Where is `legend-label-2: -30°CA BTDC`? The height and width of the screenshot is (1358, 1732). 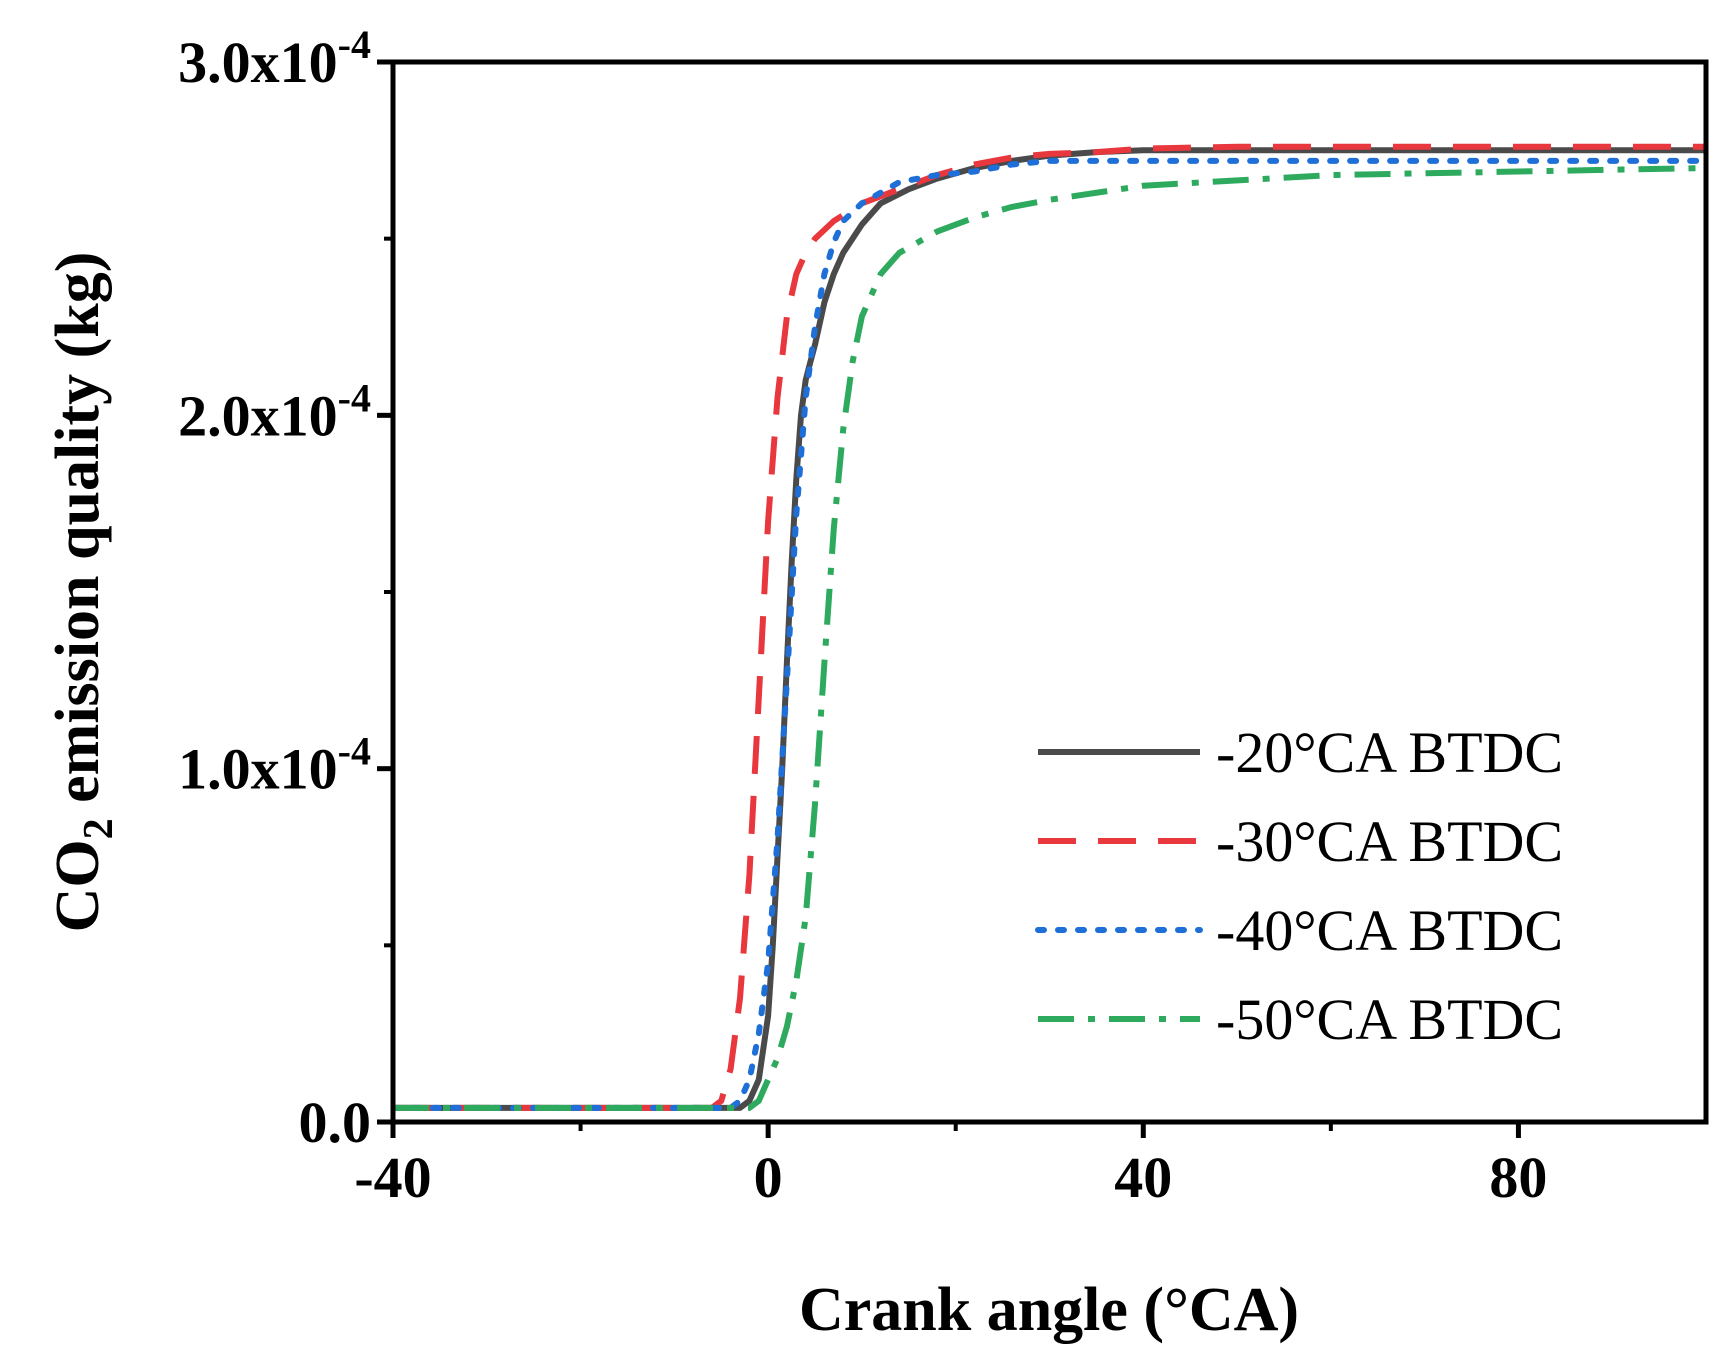 legend-label-2: -30°CA BTDC is located at coordinates (1389, 841).